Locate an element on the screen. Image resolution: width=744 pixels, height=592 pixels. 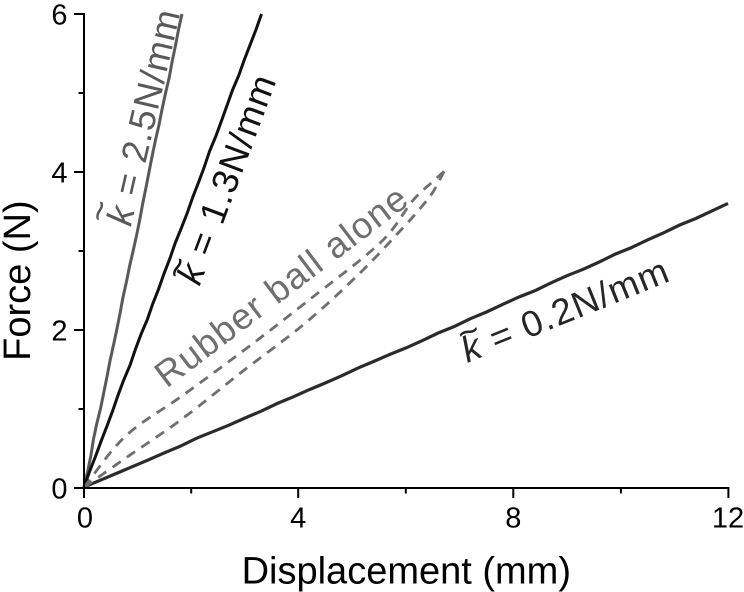
svg-text: Force (N) is located at coordinates (19, 280).